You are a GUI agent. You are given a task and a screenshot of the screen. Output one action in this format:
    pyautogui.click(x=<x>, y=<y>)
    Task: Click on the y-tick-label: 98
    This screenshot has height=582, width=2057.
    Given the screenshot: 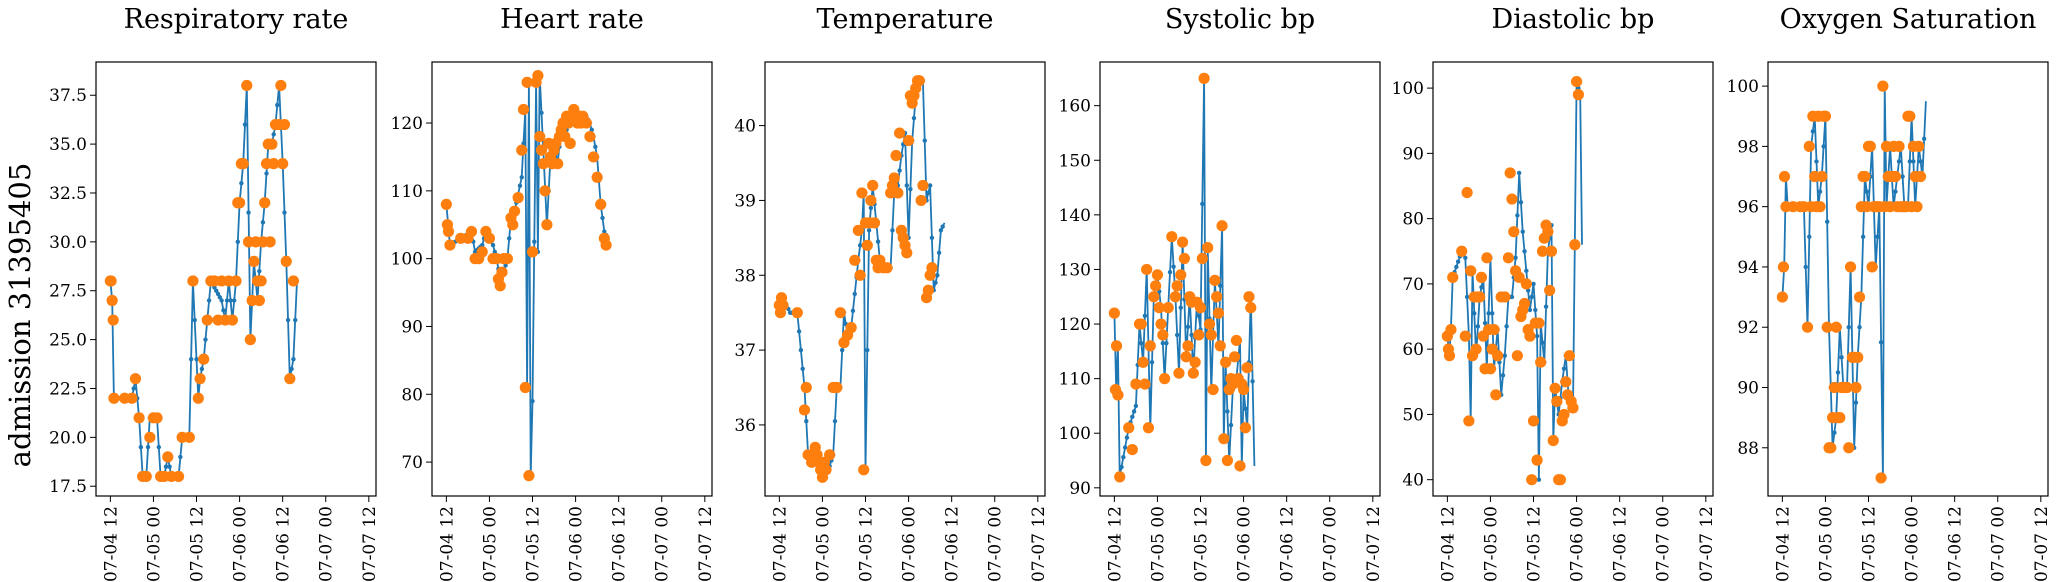 What is the action you would take?
    pyautogui.click(x=1748, y=147)
    